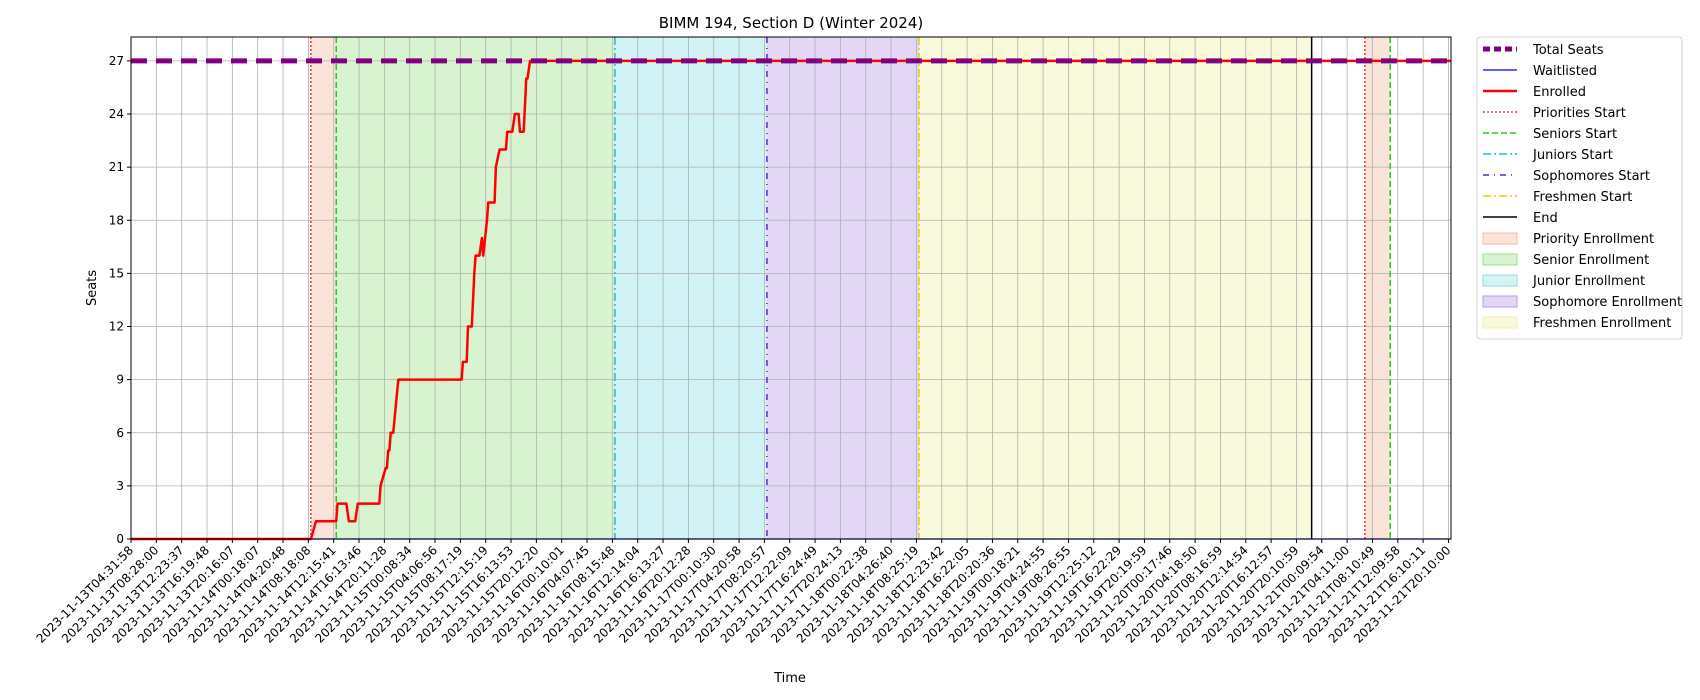  I want to click on y-tick-label: 6, so click(120, 433).